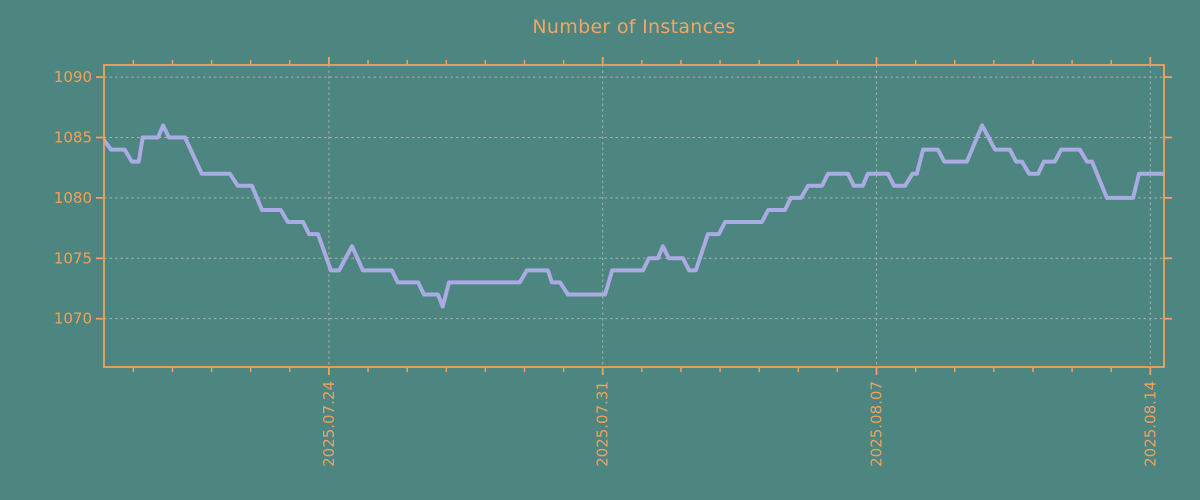  Describe the element at coordinates (1150, 424) in the screenshot. I see `x-tick-label: 2025.08.14` at that location.